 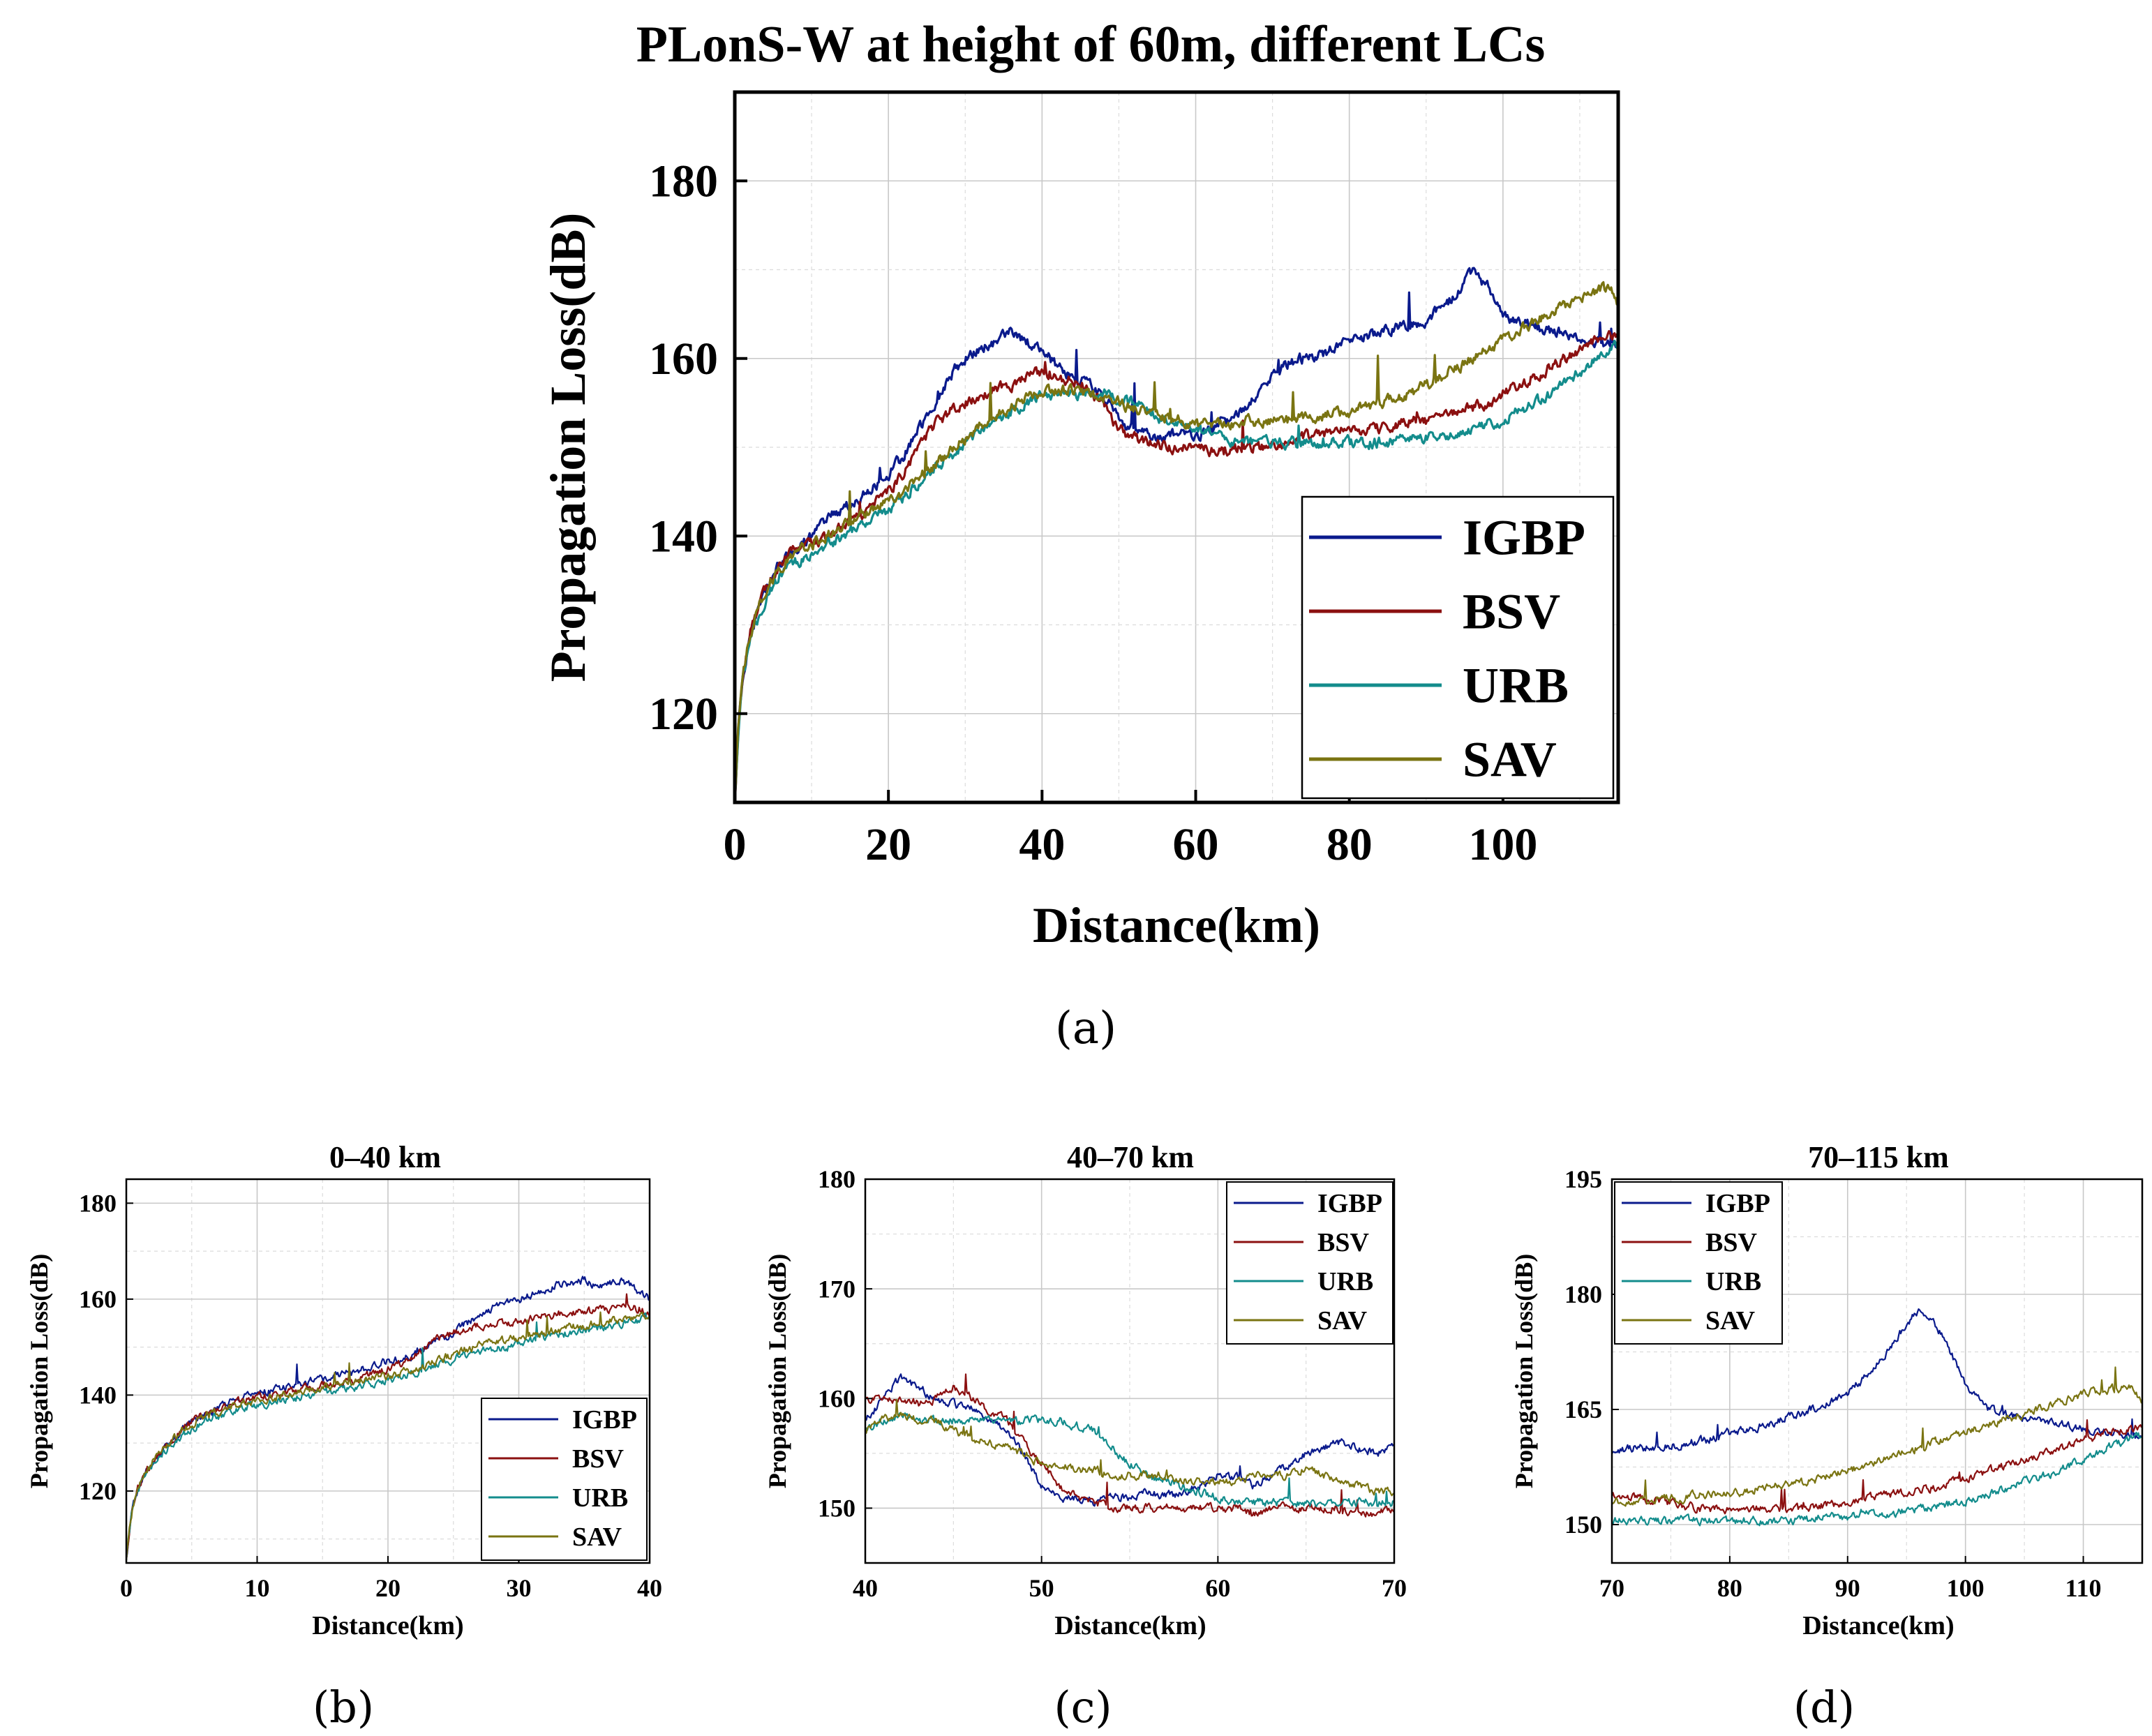 I want to click on x-tick-label: 30, so click(x=519, y=1588).